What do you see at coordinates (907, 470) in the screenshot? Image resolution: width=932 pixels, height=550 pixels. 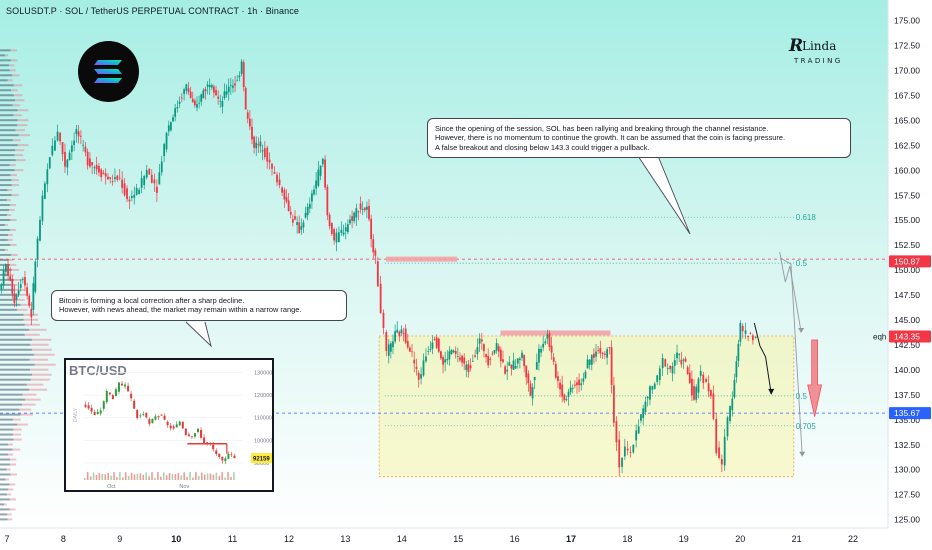 I see `price-tick-18: 130.00` at bounding box center [907, 470].